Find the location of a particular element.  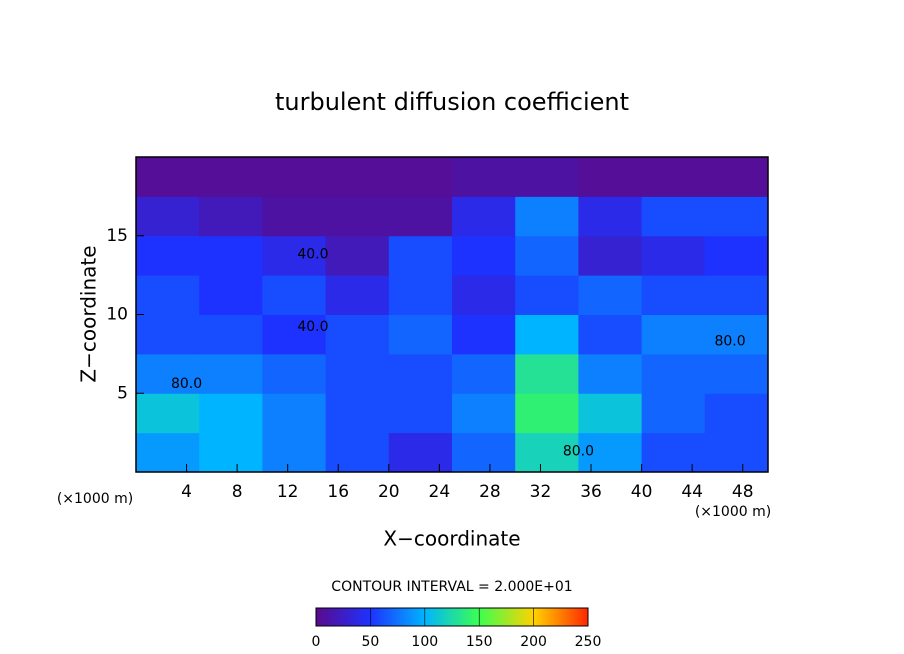

chart-title: turbulent diffusion coefficient is located at coordinates (452, 102).